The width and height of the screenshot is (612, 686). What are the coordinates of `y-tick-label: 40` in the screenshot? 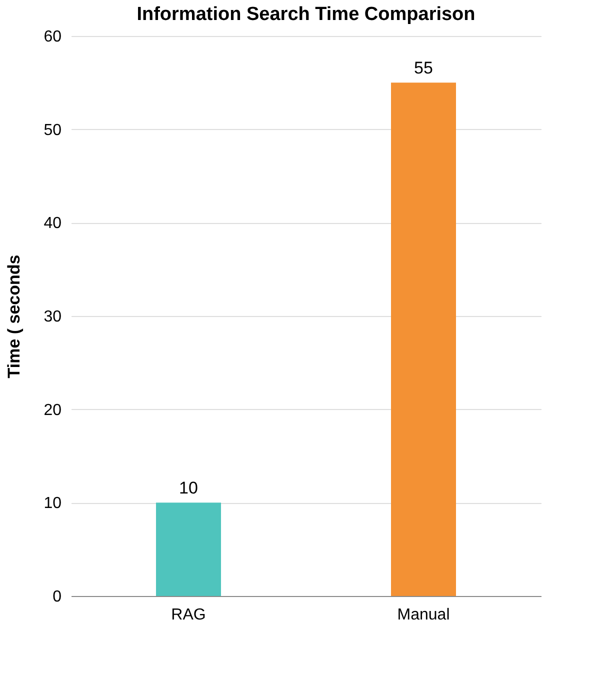 It's located at (53, 223).